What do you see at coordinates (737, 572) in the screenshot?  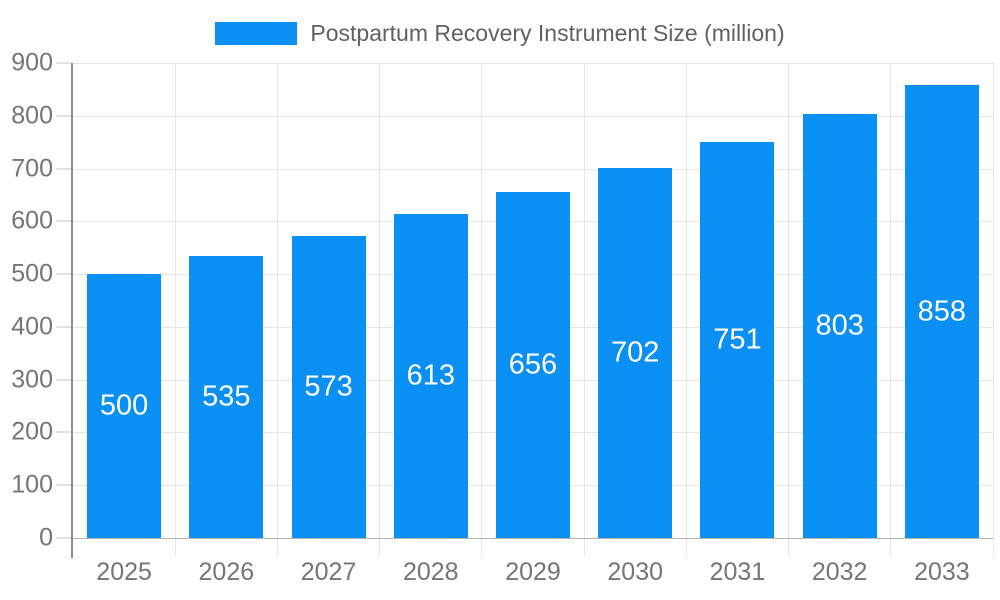 I see `x-axis-label: 2031` at bounding box center [737, 572].